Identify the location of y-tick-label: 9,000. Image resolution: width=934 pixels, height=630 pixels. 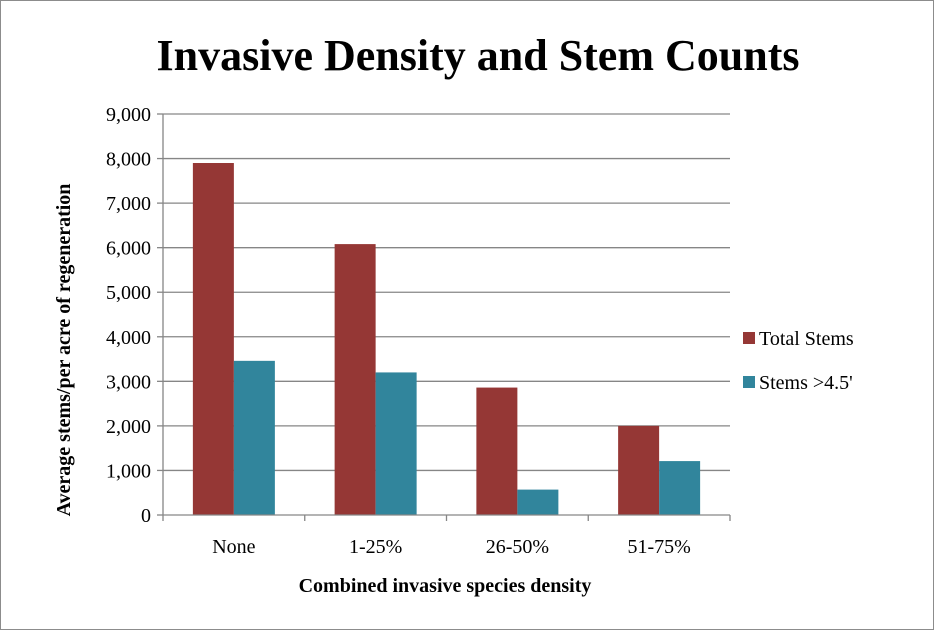
(128, 115).